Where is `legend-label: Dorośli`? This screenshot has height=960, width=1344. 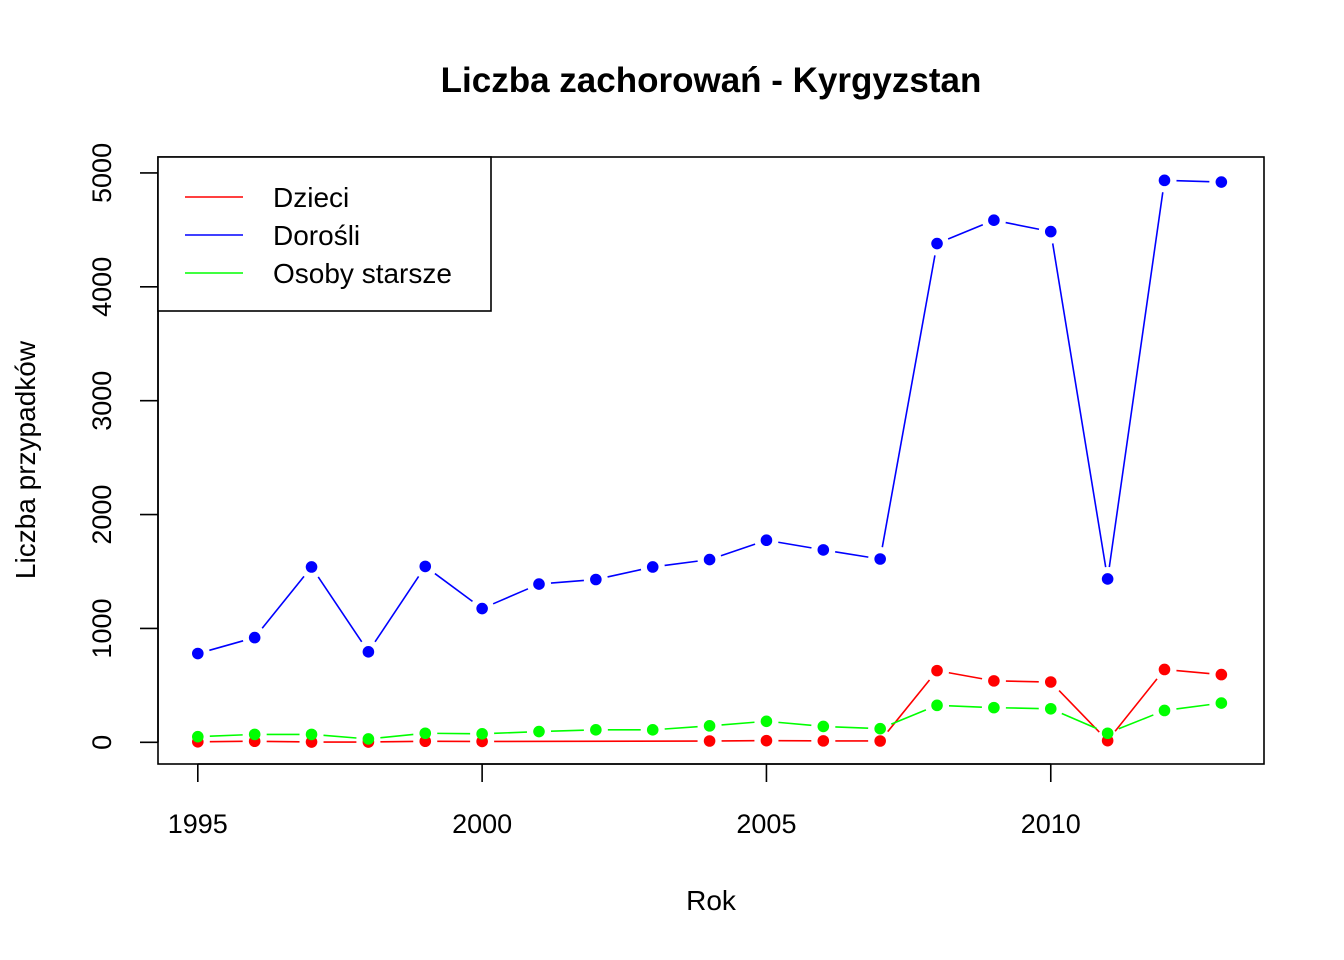
legend-label: Dorośli is located at coordinates (316, 235).